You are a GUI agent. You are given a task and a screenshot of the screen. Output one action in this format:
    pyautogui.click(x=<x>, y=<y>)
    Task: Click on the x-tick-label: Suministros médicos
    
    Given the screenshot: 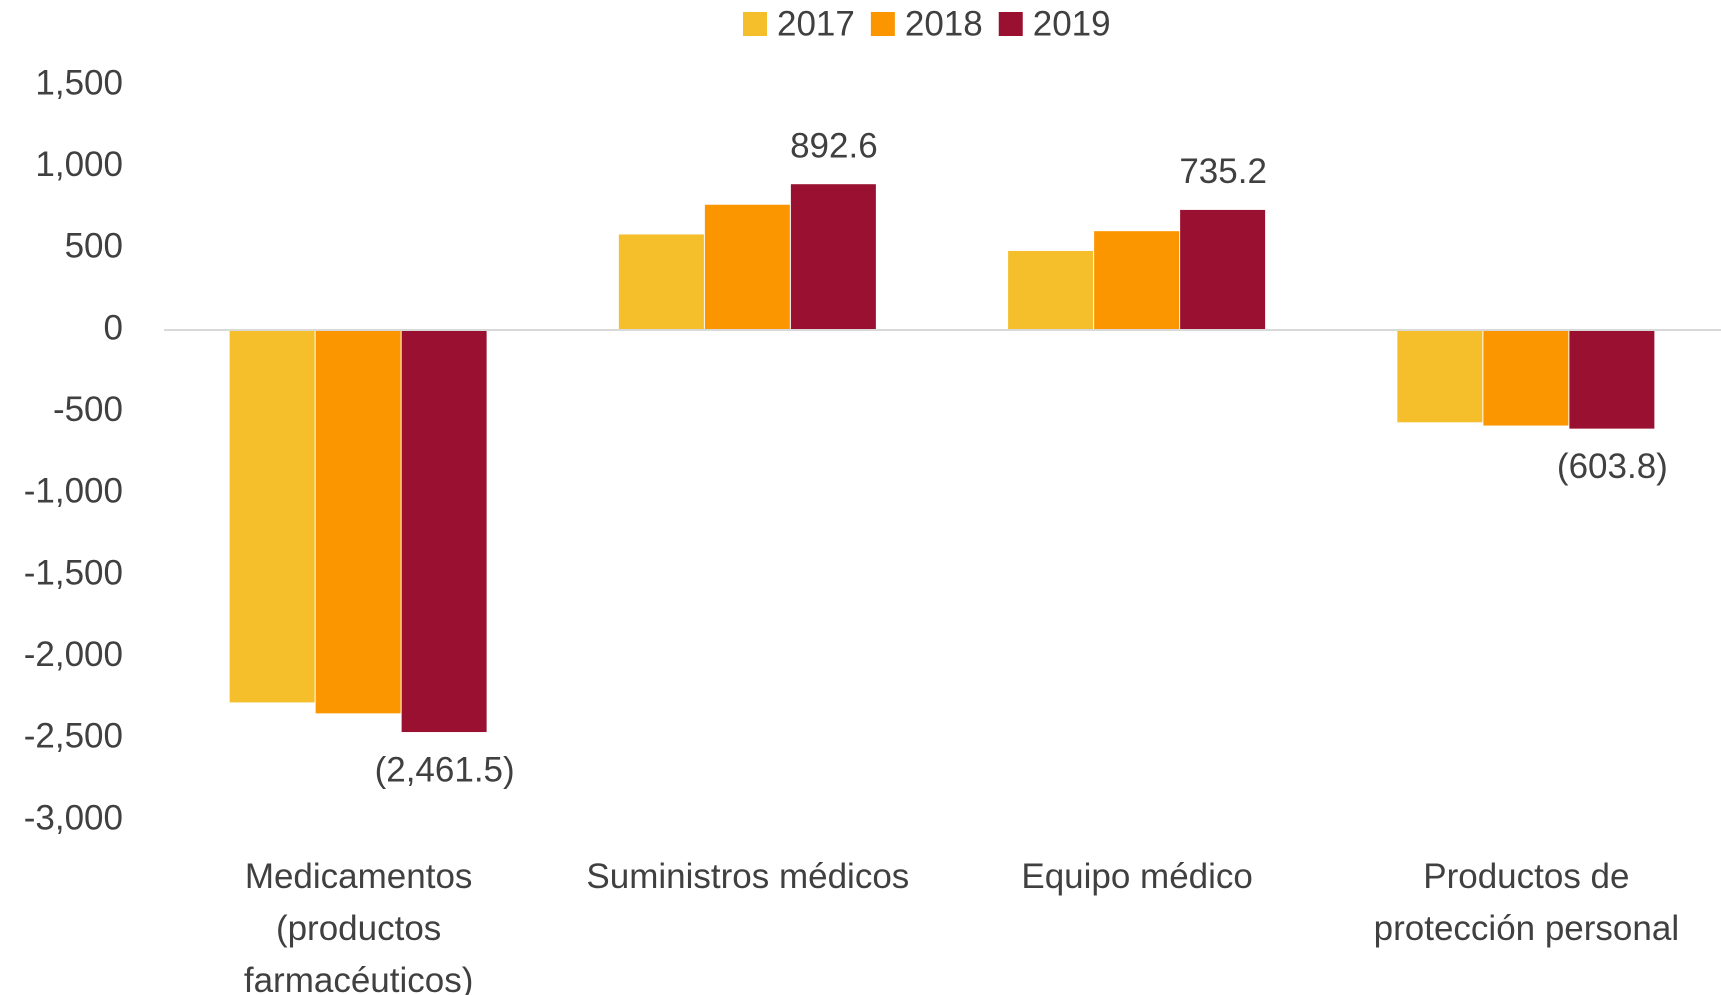 What is the action you would take?
    pyautogui.click(x=748, y=876)
    